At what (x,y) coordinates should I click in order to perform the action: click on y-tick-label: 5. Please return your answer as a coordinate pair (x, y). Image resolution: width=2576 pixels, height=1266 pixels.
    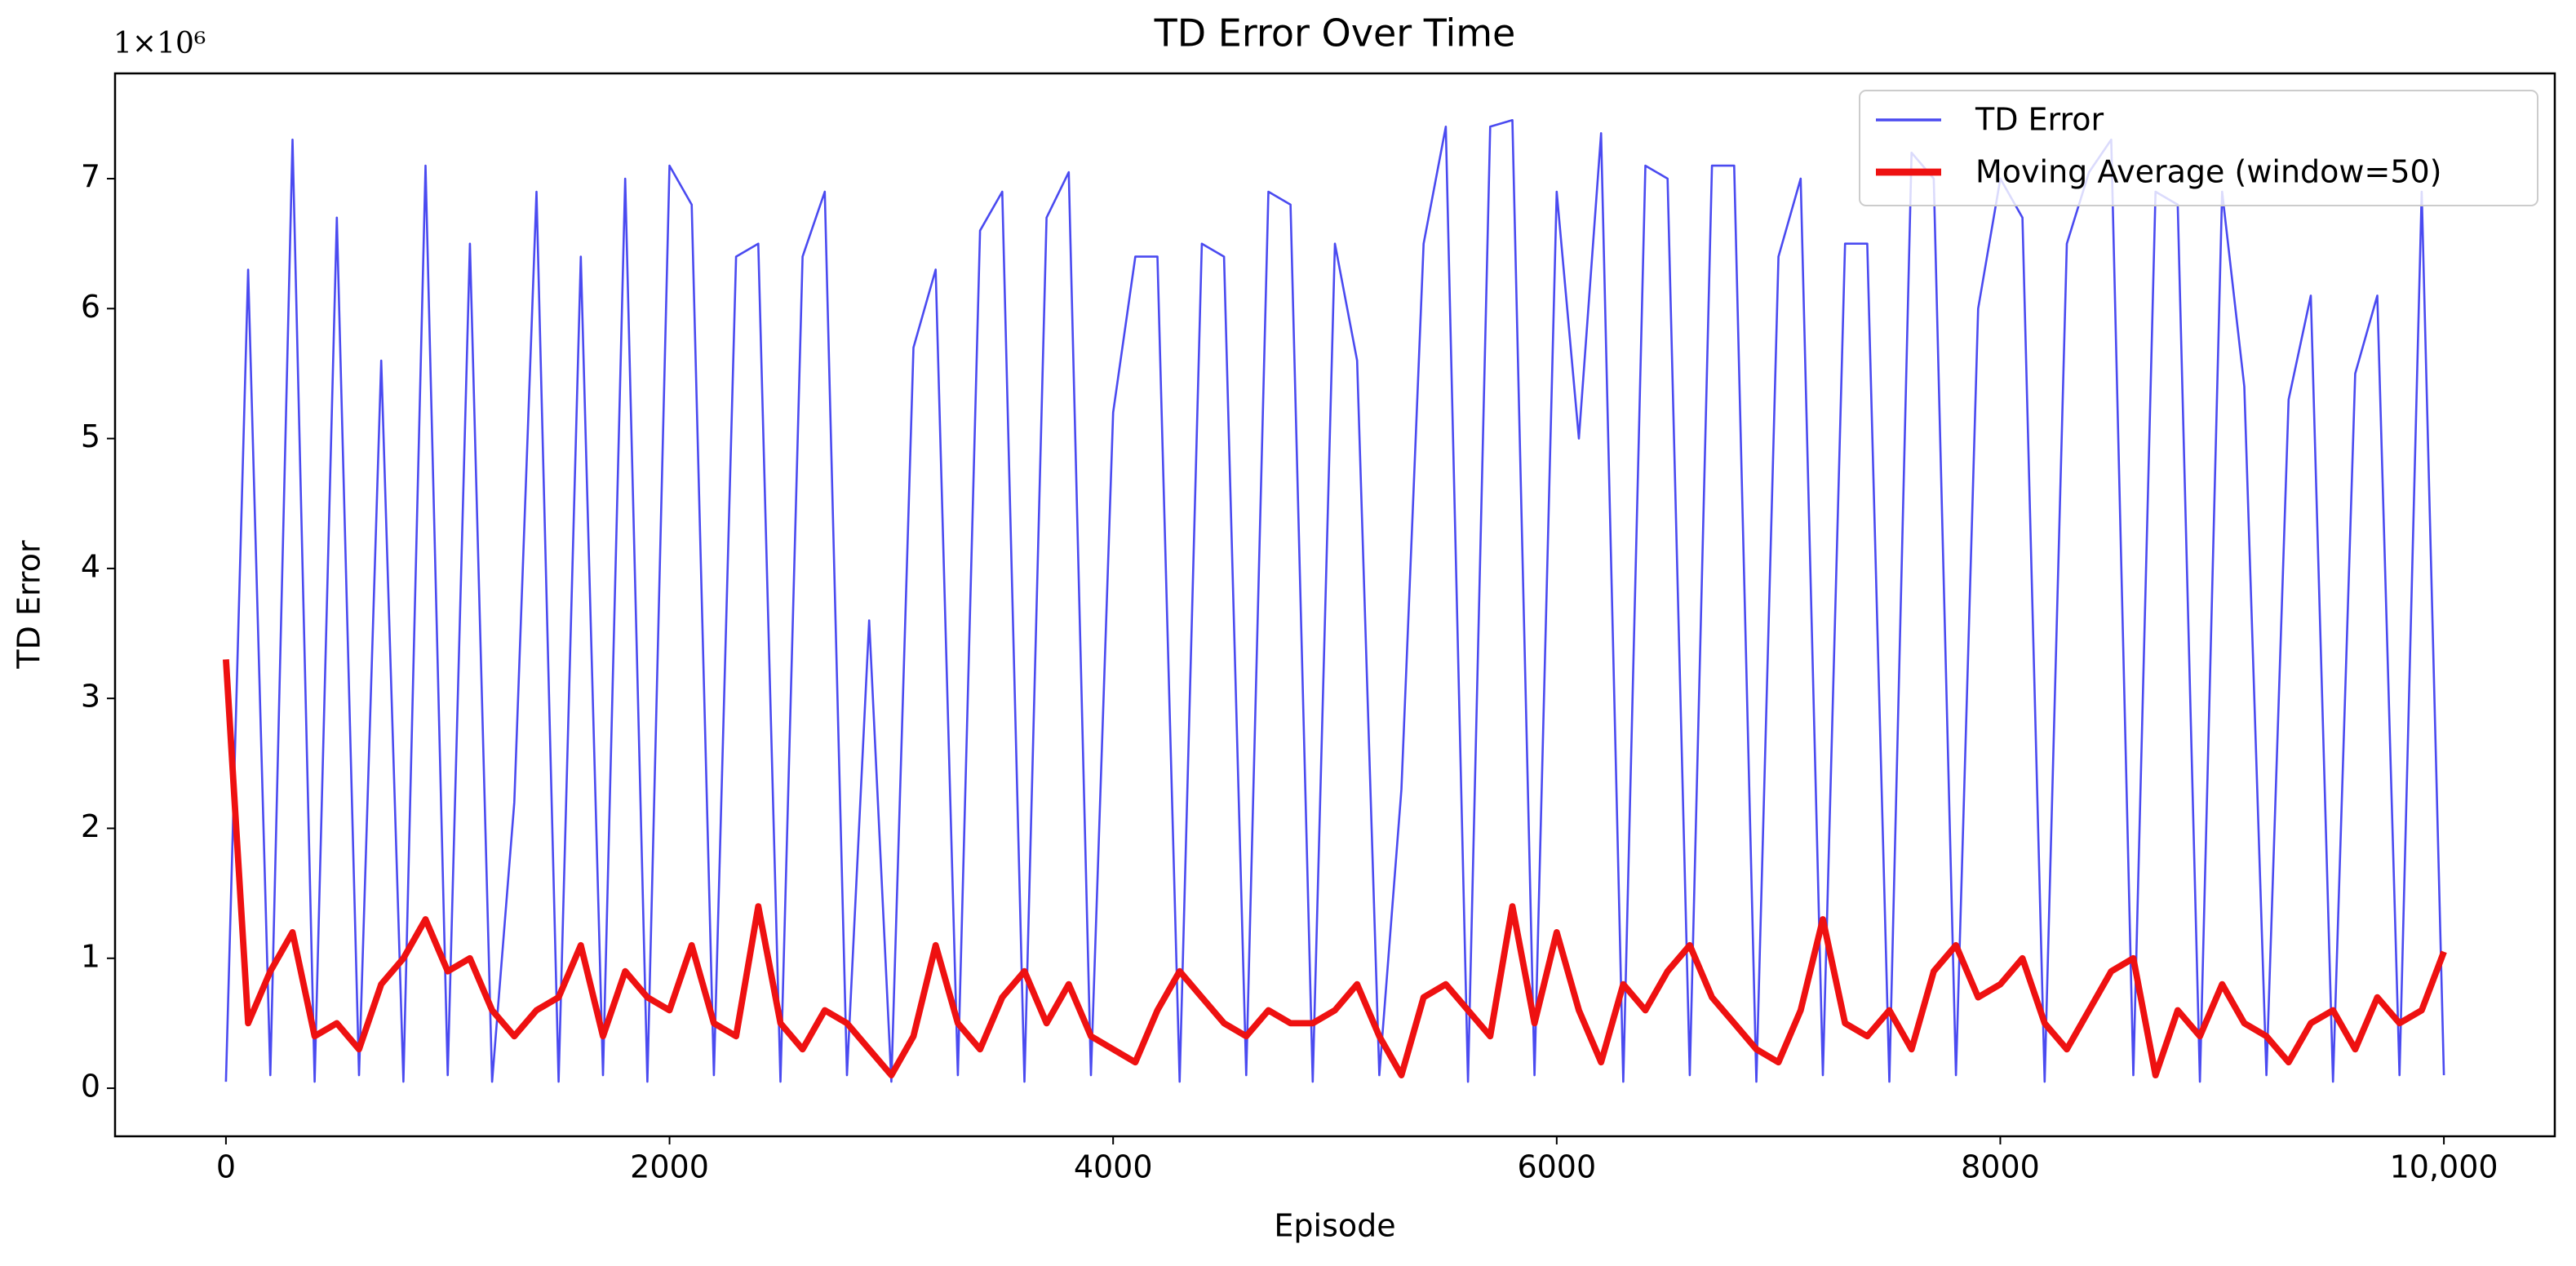
    Looking at the image, I should click on (90, 436).